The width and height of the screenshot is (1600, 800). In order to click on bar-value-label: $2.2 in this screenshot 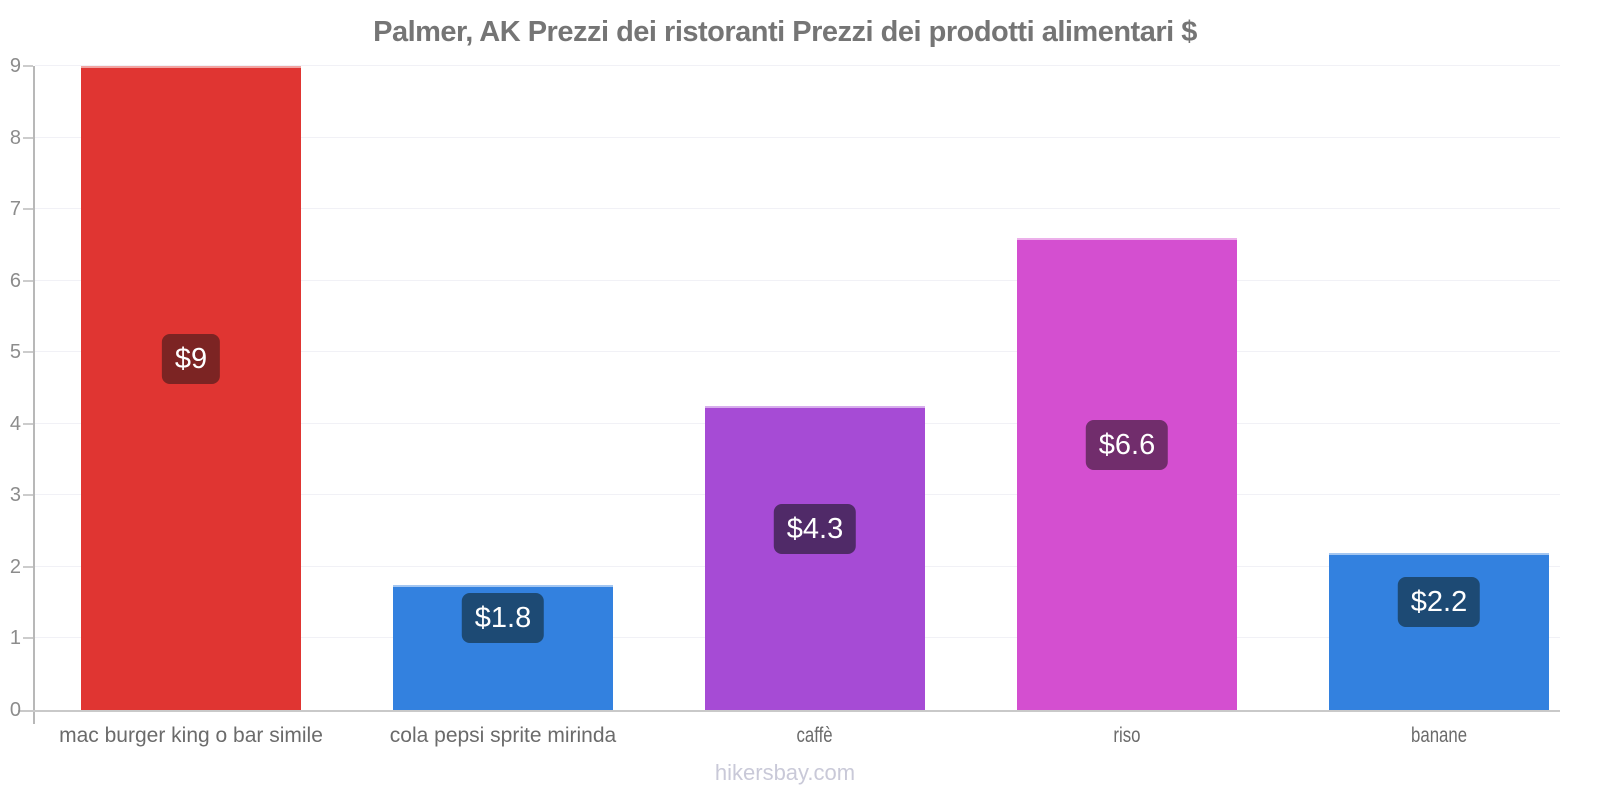, I will do `click(1439, 602)`.